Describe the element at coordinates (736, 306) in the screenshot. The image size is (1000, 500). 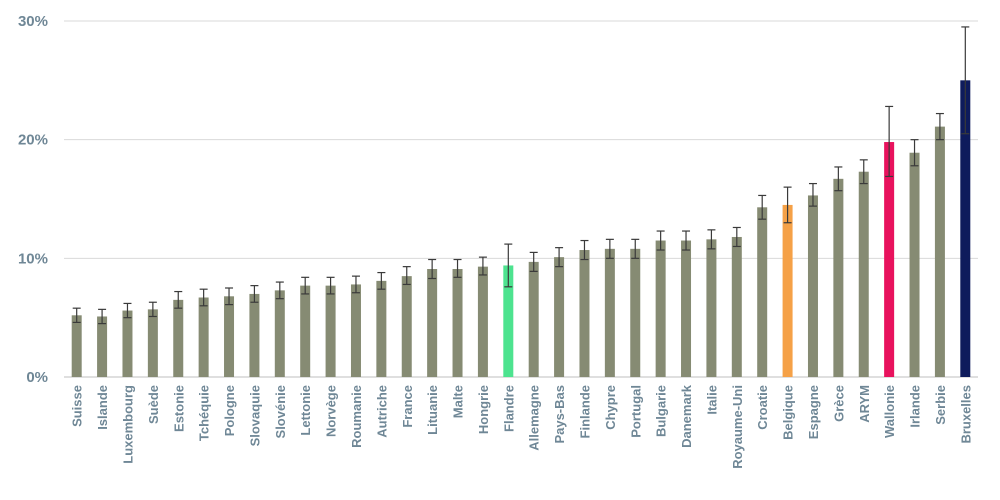
I see `bar-royaume-uni` at that location.